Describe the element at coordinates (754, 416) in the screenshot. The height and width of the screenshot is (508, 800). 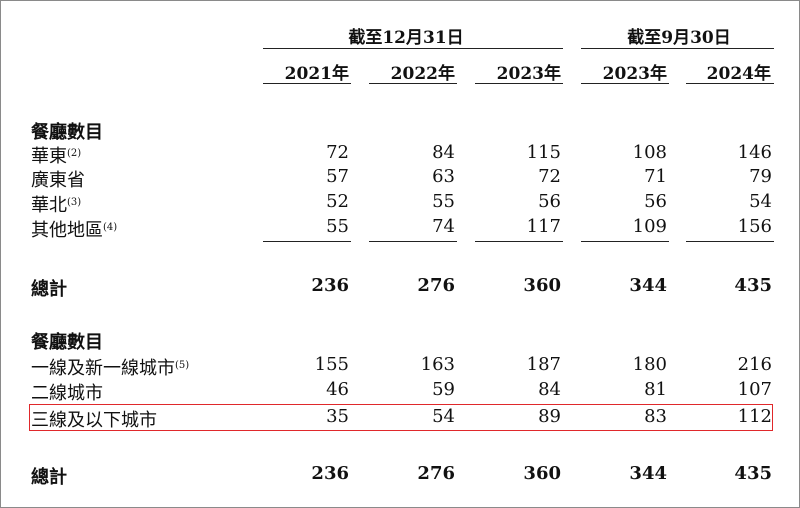
I see `table-cell: 112` at that location.